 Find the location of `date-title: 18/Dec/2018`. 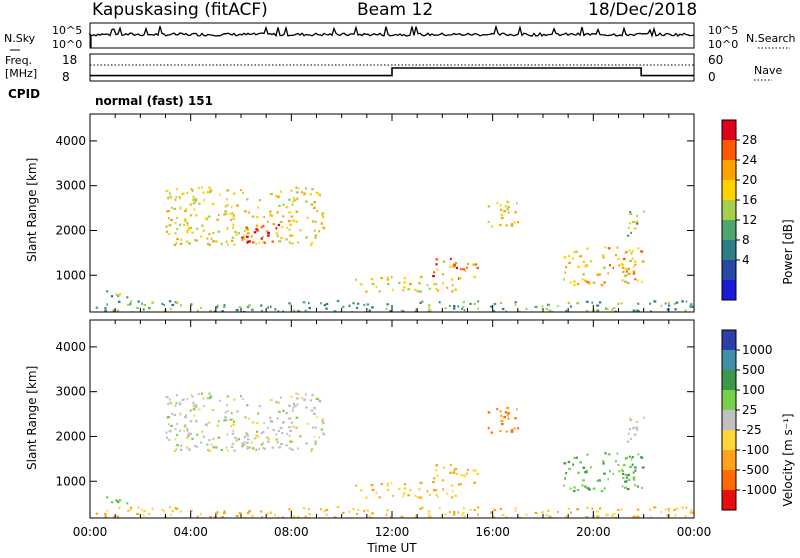

date-title: 18/Dec/2018 is located at coordinates (642, 10).